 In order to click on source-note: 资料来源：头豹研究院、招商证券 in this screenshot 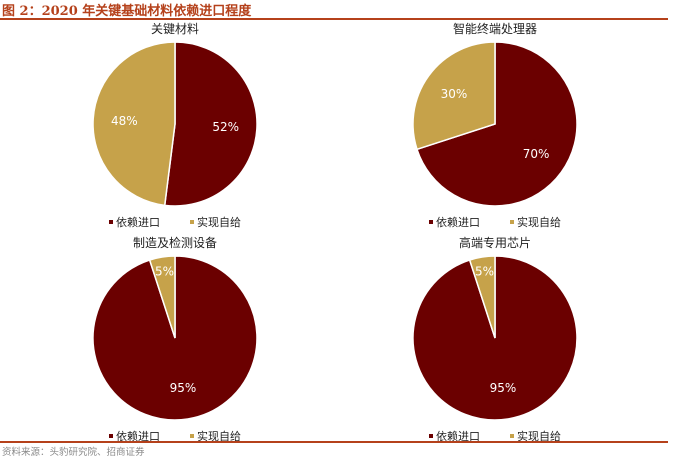, I will do `click(73, 452)`.